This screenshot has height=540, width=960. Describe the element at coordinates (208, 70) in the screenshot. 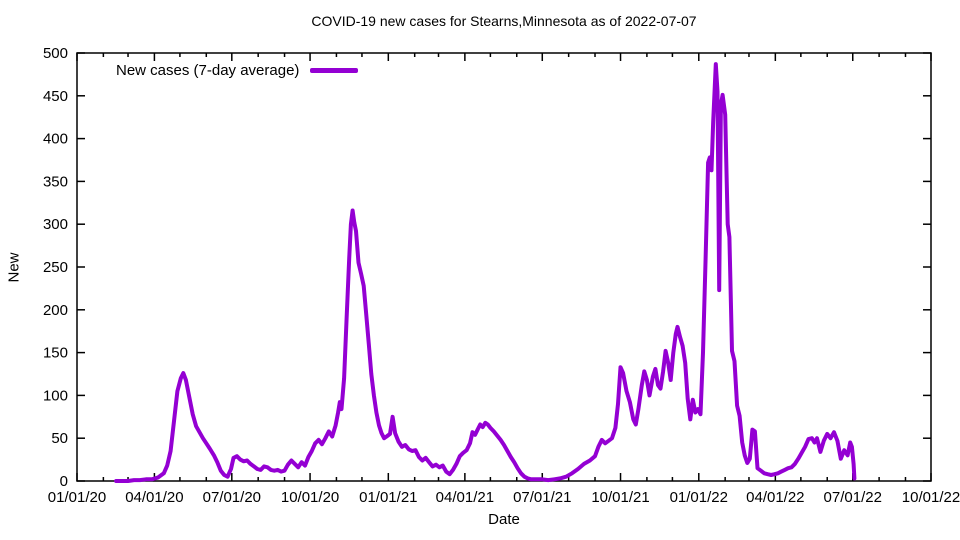

I see `legend-label: New cases (7-day average)` at that location.